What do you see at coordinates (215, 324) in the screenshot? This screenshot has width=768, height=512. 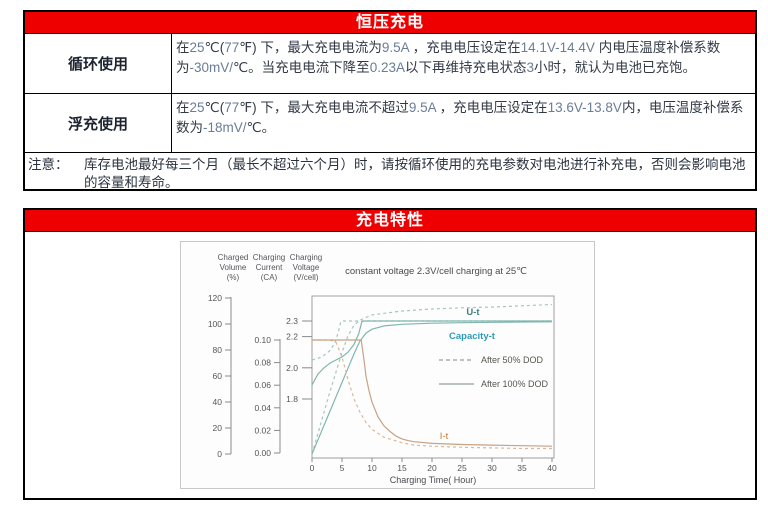 I see `svg-text: 100` at bounding box center [215, 324].